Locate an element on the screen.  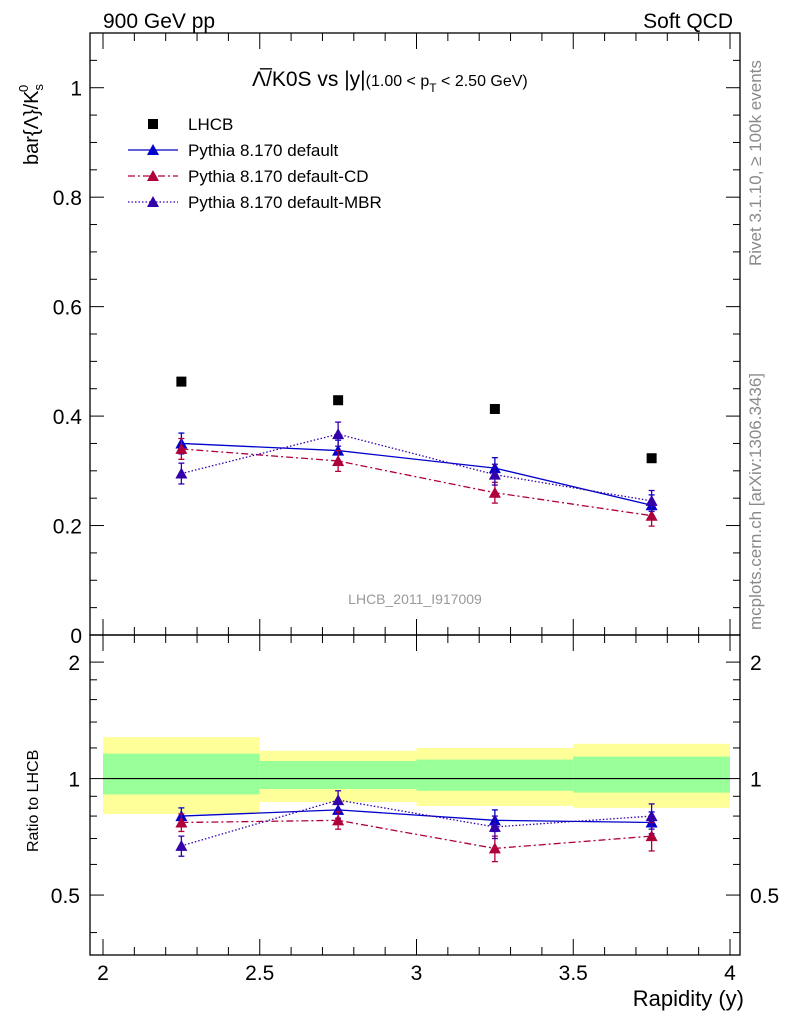
header-right: Soft QCD is located at coordinates (688, 21).